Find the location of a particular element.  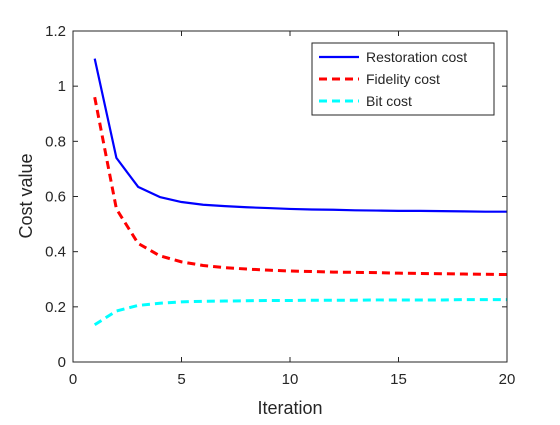

legend-box is located at coordinates (403, 79).